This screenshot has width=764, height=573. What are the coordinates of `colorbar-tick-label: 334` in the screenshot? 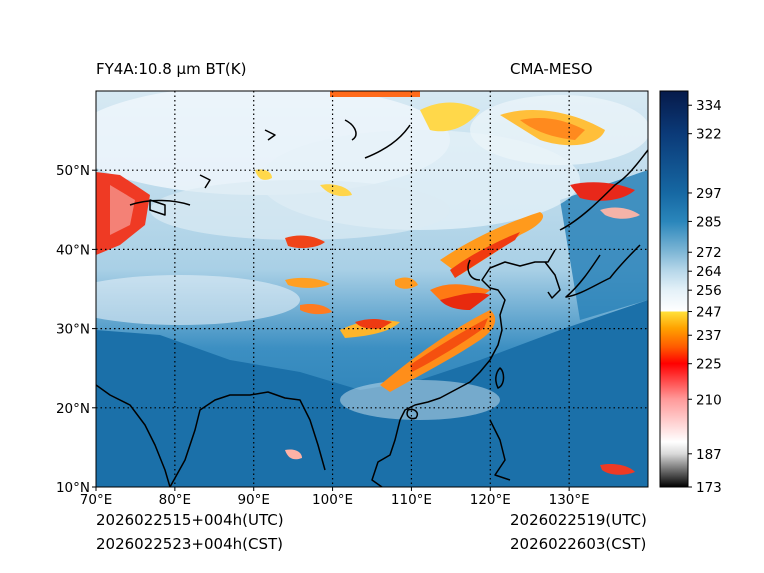 It's located at (709, 106).